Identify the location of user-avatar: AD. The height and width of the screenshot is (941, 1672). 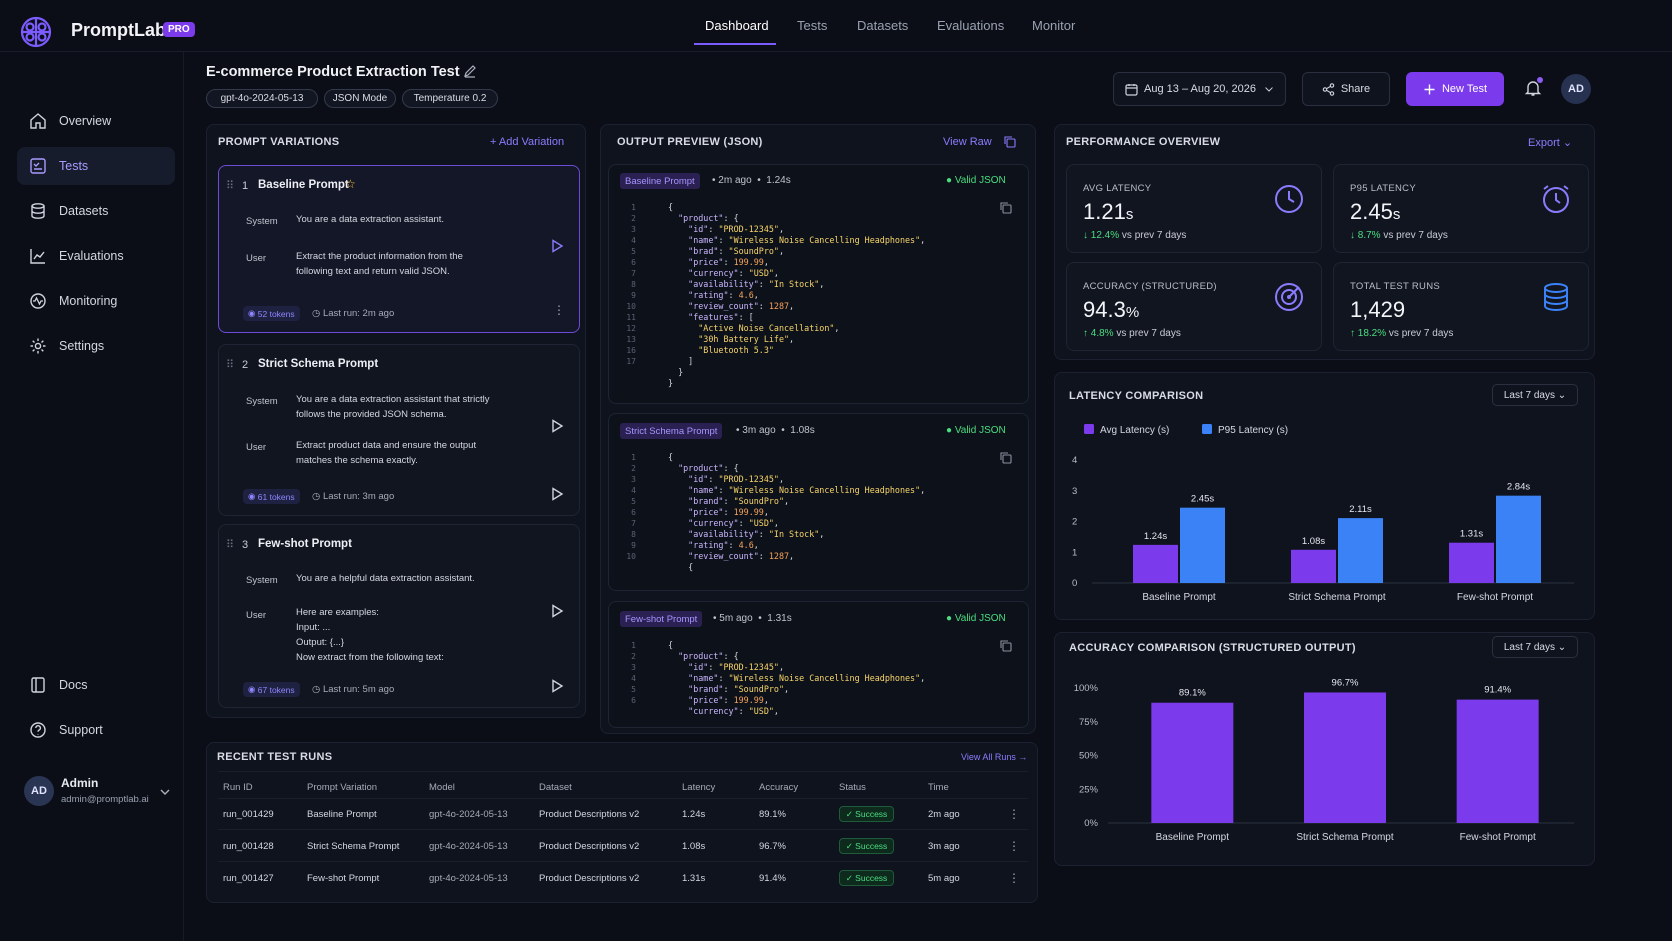
(39, 791).